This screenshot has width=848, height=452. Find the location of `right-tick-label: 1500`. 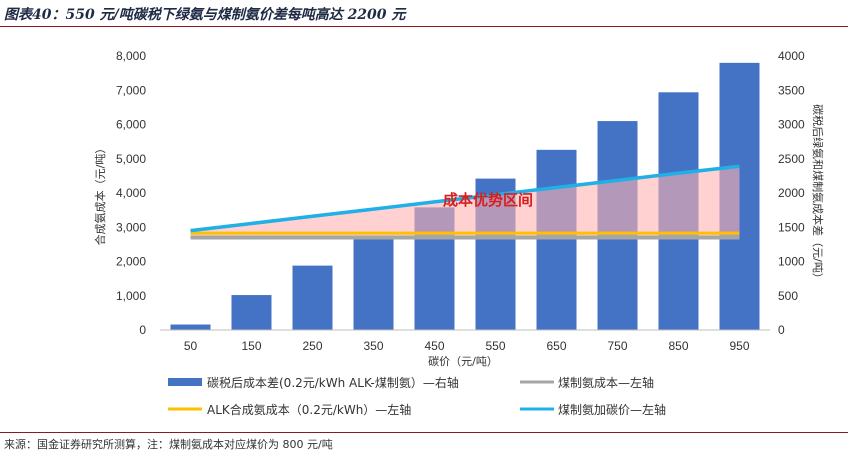

right-tick-label: 1500 is located at coordinates (791, 227).